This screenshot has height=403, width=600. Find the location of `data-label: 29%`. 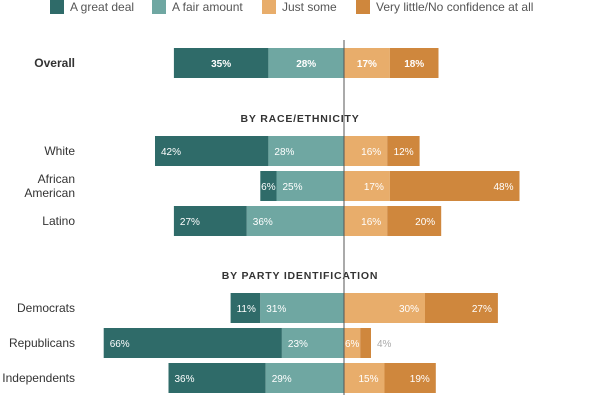

data-label: 29% is located at coordinates (282, 379).